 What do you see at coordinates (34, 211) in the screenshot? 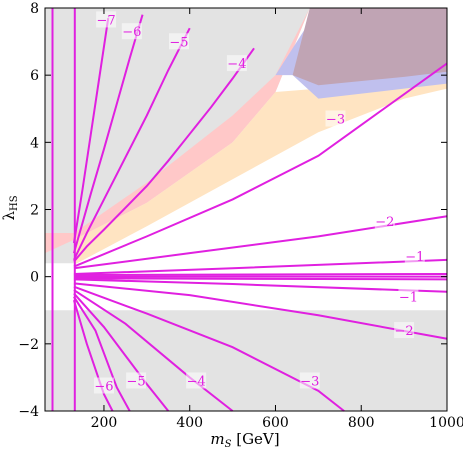
I see `y-tick-label: 2` at bounding box center [34, 211].